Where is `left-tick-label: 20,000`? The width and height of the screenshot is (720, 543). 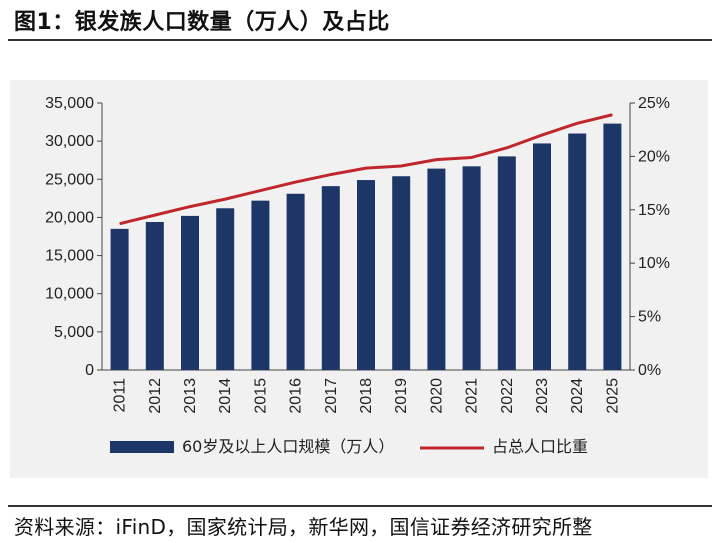
left-tick-label: 20,000 is located at coordinates (69, 217).